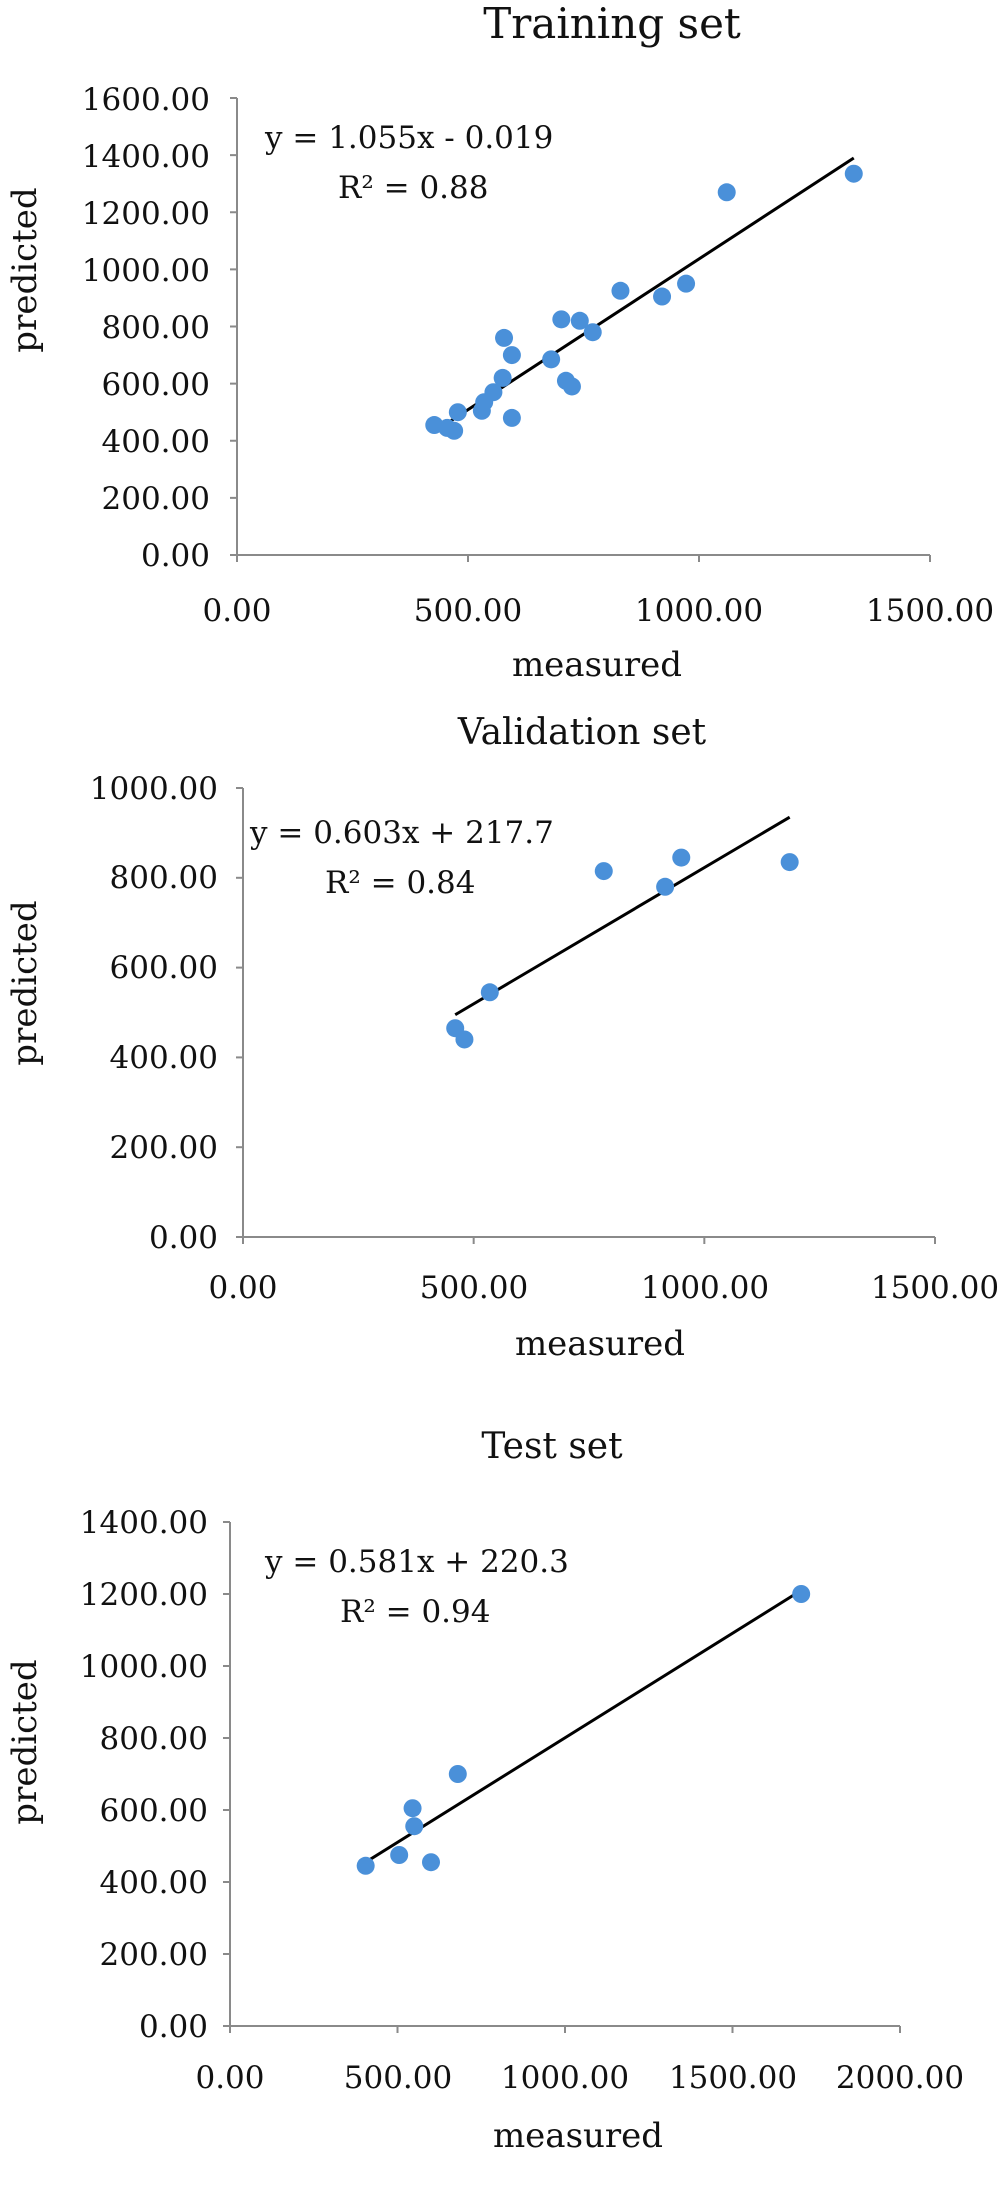  What do you see at coordinates (401, 833) in the screenshot?
I see `regression-equation: y = 0.603x + 217.7` at bounding box center [401, 833].